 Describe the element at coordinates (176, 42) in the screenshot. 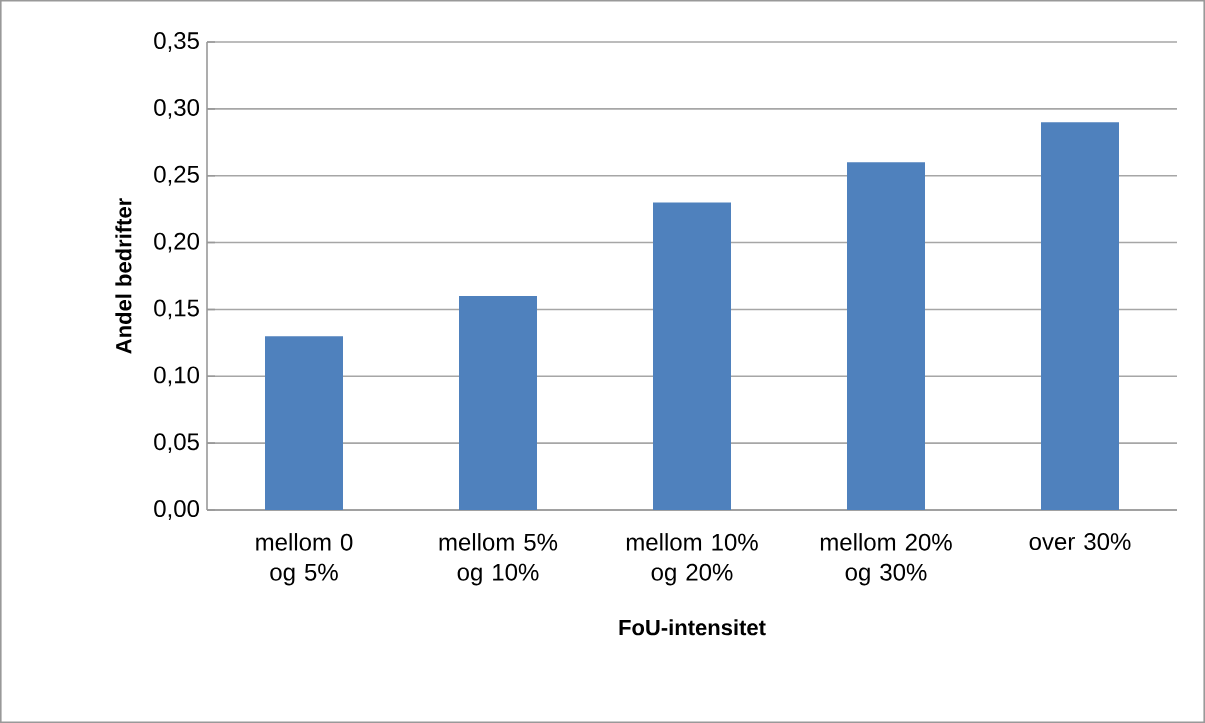

I see `y-tick-label: 0,35` at that location.